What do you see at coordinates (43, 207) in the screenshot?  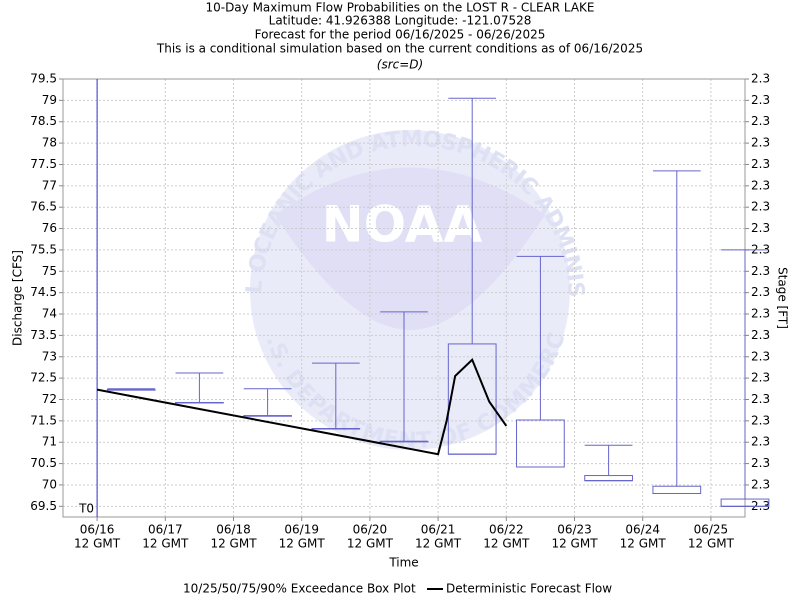 I see `y-tick-label: 76.5` at bounding box center [43, 207].